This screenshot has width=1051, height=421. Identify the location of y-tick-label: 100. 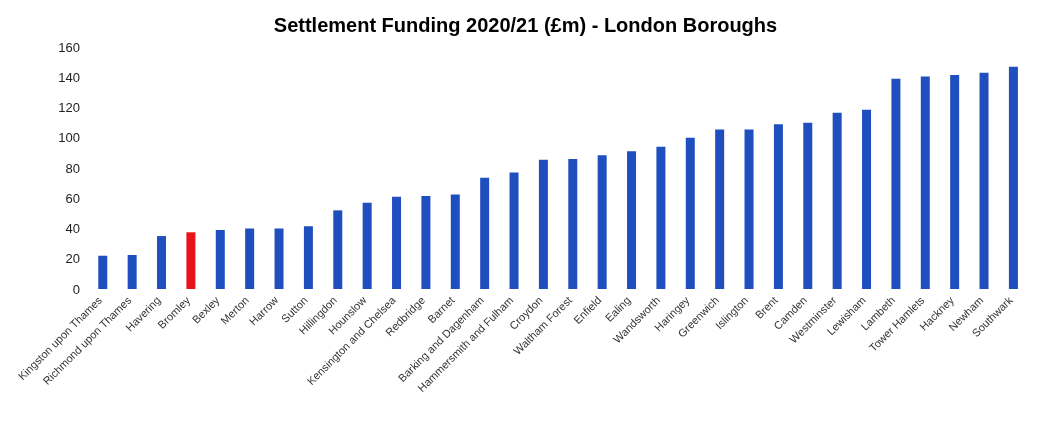
(69, 138).